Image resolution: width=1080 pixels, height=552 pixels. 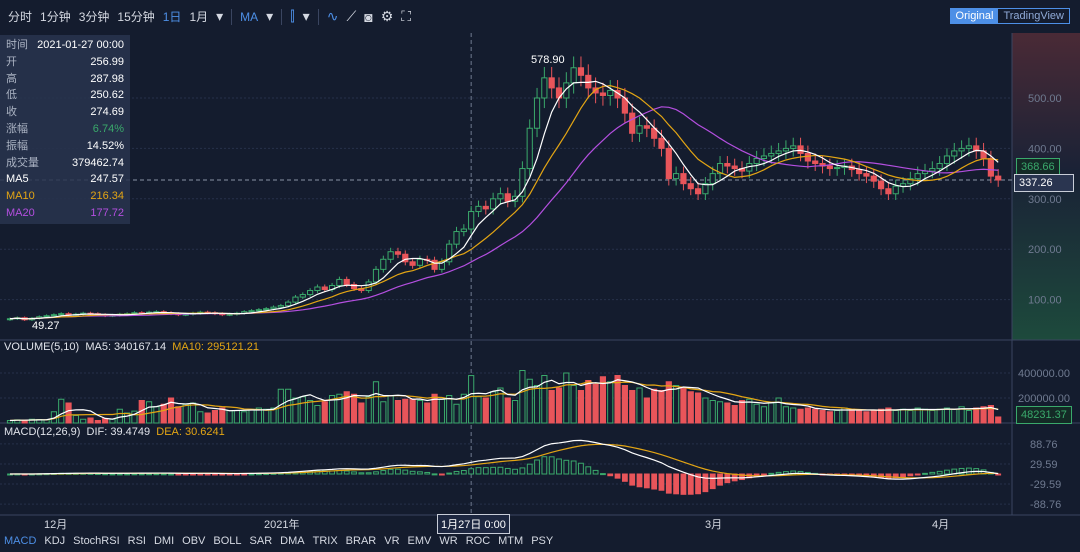 What do you see at coordinates (172, 17) in the screenshot?
I see `period-tab-active: 1日` at bounding box center [172, 17].